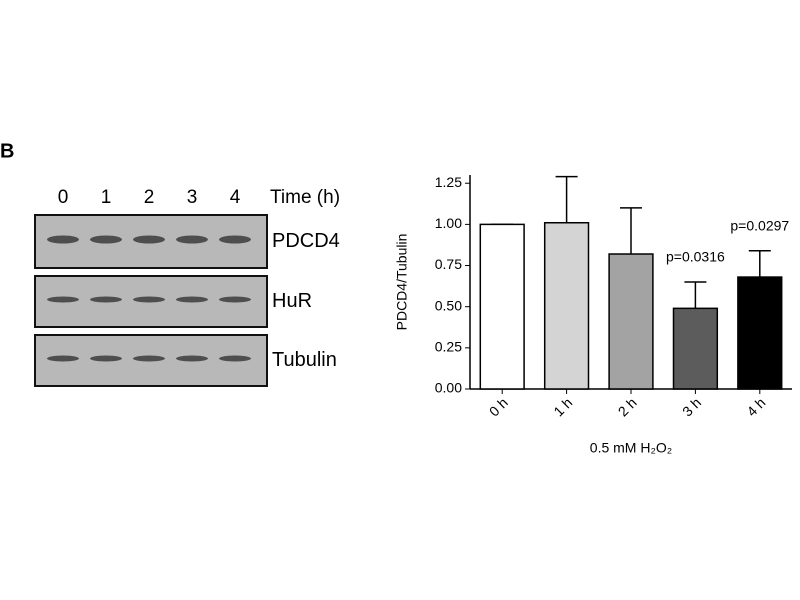  What do you see at coordinates (305, 197) in the screenshot?
I see `lane-title: Time (h)` at bounding box center [305, 197].